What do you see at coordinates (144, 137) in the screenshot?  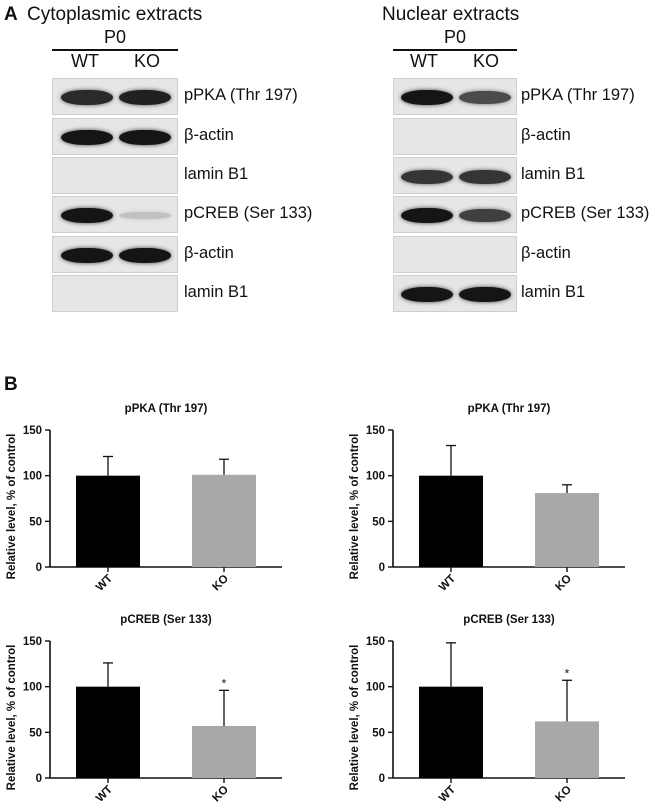 I see `cytoplasmic-band-2-ko` at bounding box center [144, 137].